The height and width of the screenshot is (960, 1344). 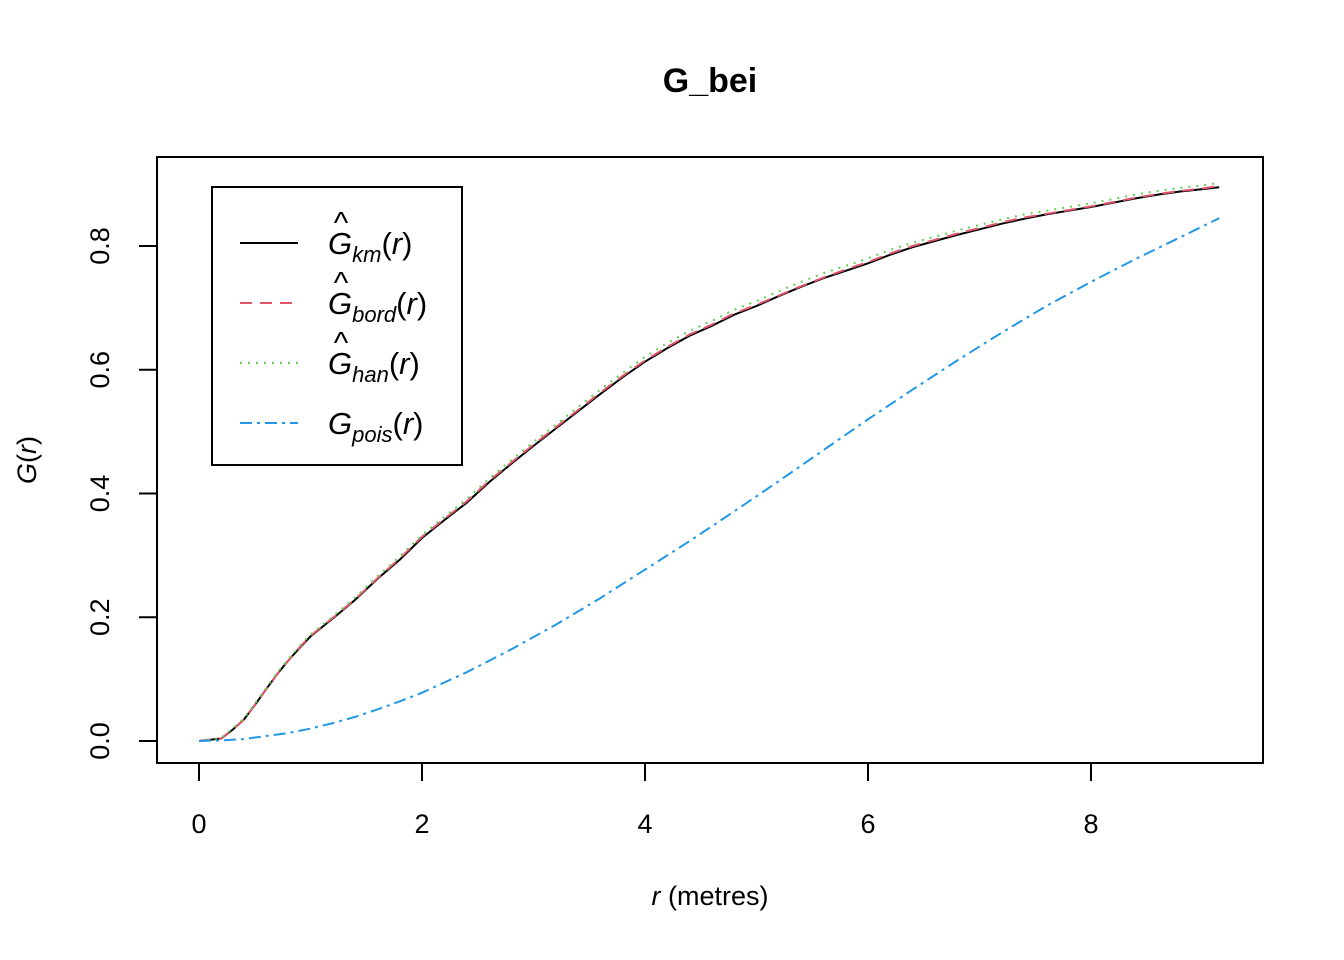 What do you see at coordinates (100, 494) in the screenshot?
I see `y-tick-label: 0.4` at bounding box center [100, 494].